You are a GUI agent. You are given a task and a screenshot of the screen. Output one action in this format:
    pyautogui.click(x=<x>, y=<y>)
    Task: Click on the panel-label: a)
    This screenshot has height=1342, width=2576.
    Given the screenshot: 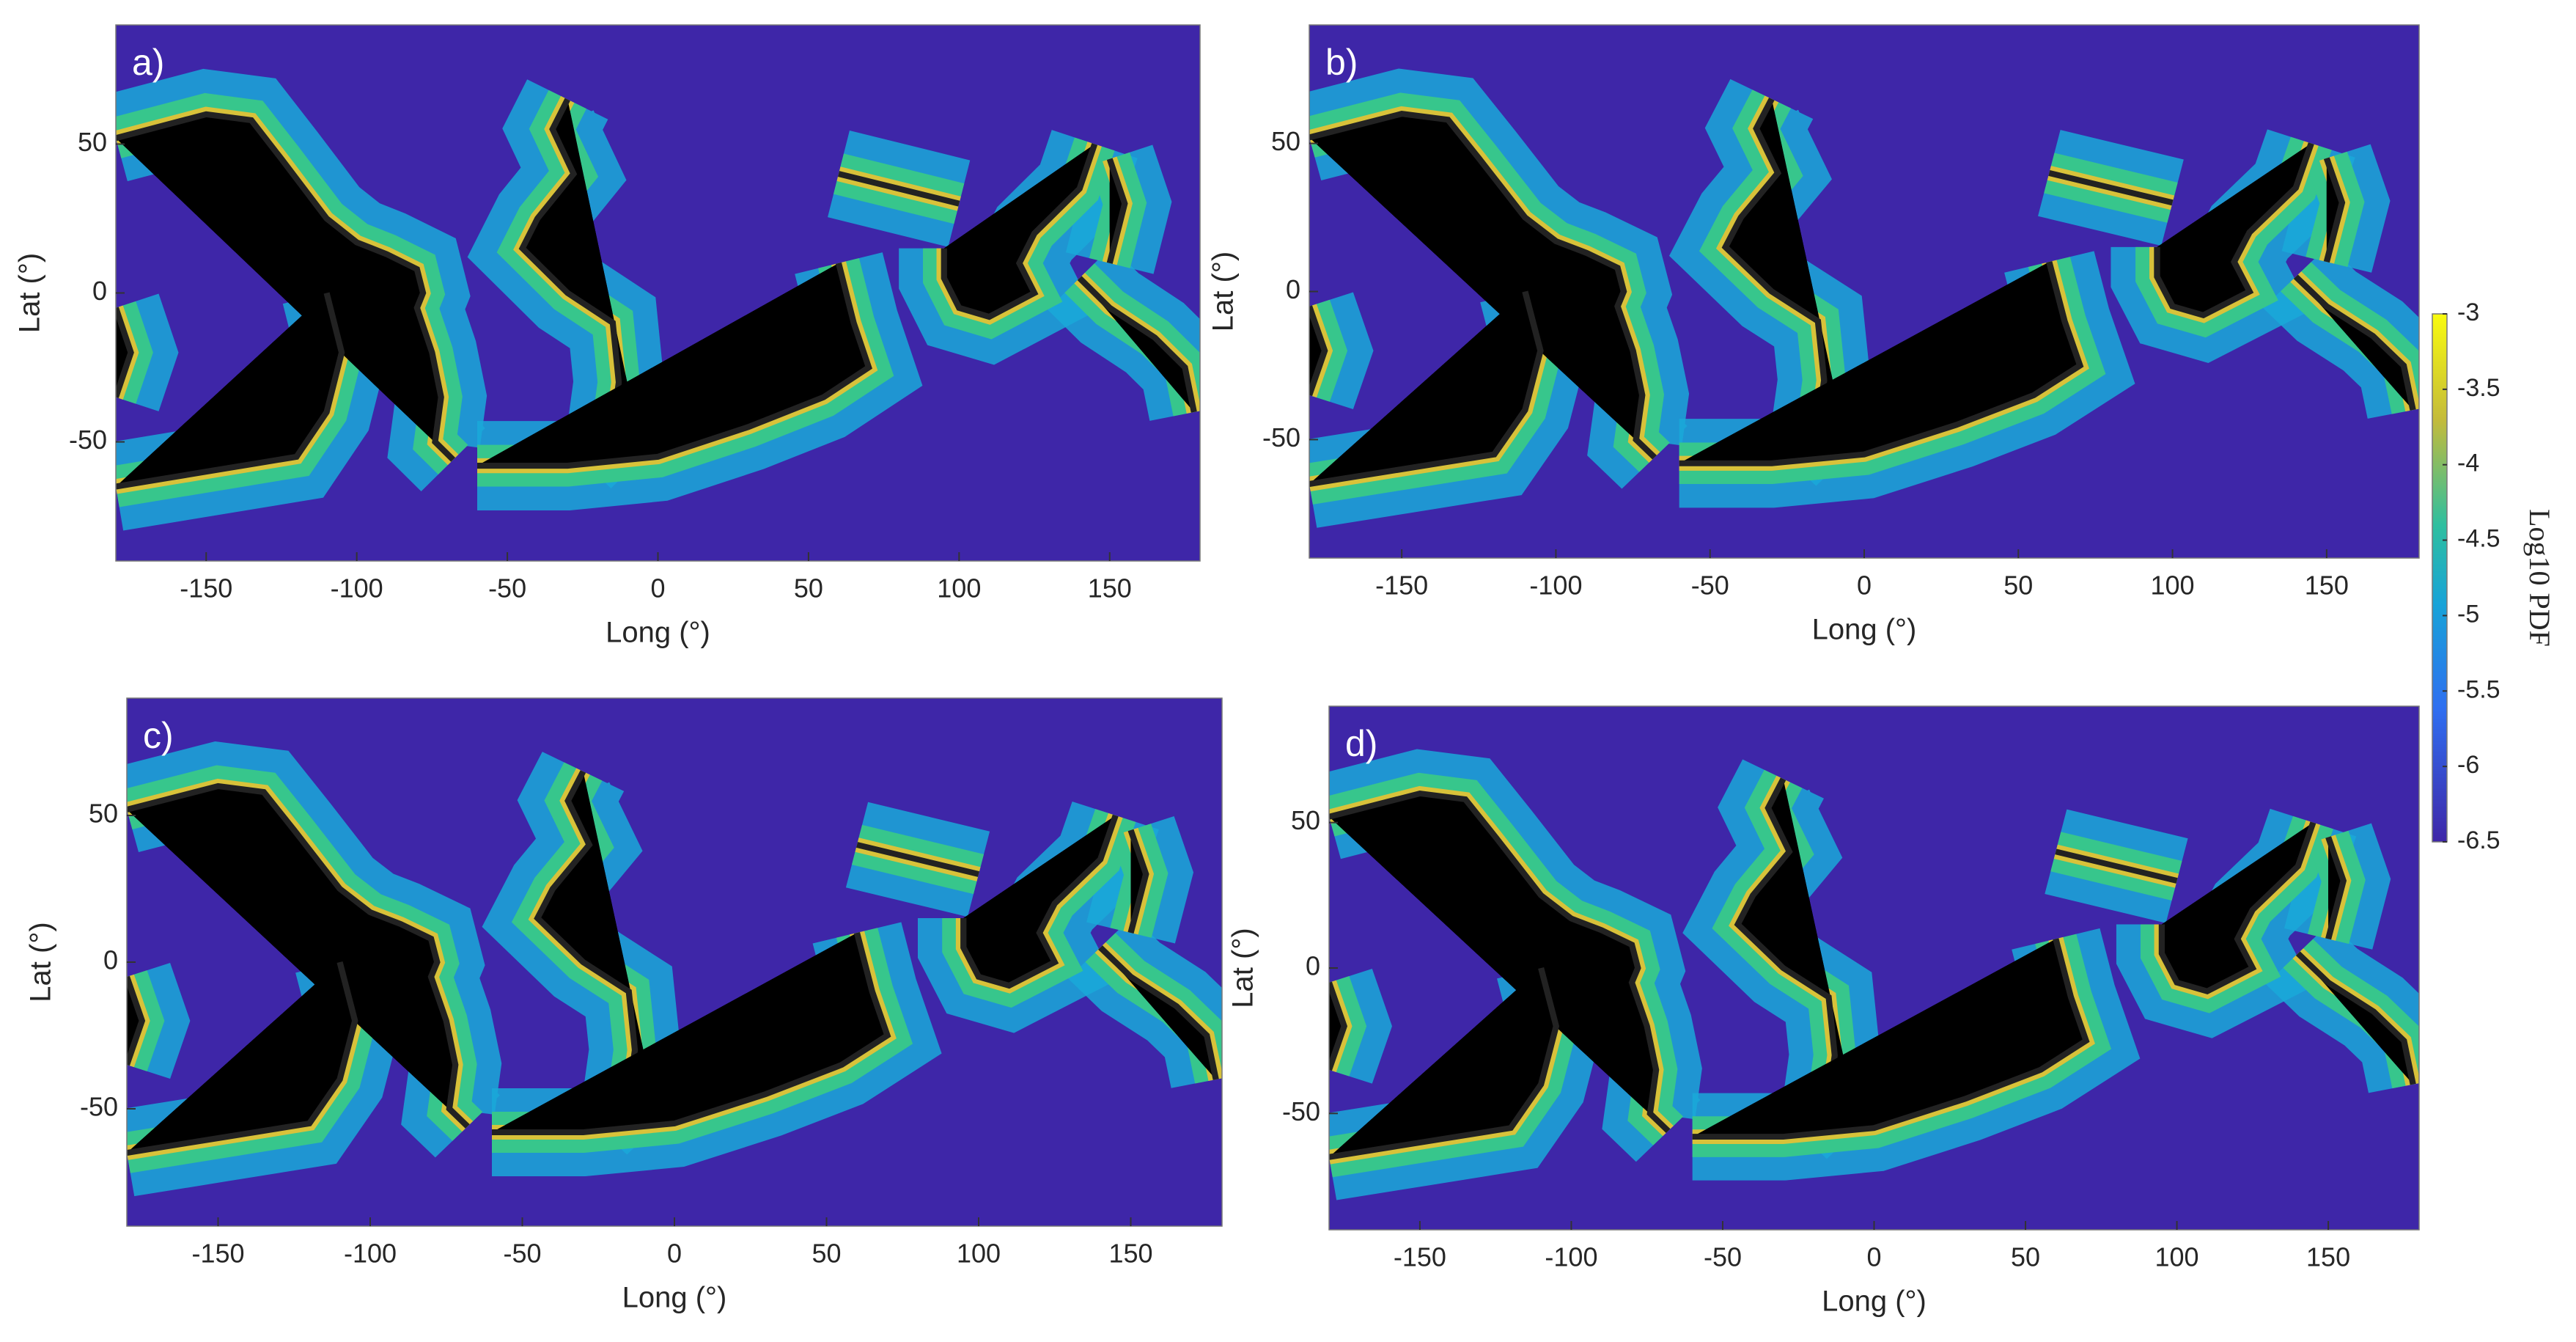 What is the action you would take?
    pyautogui.click(x=148, y=62)
    